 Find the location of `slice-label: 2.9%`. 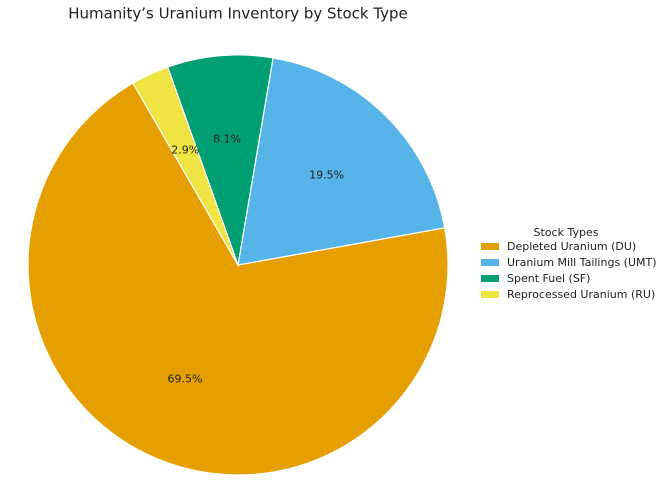

slice-label: 2.9% is located at coordinates (185, 150).